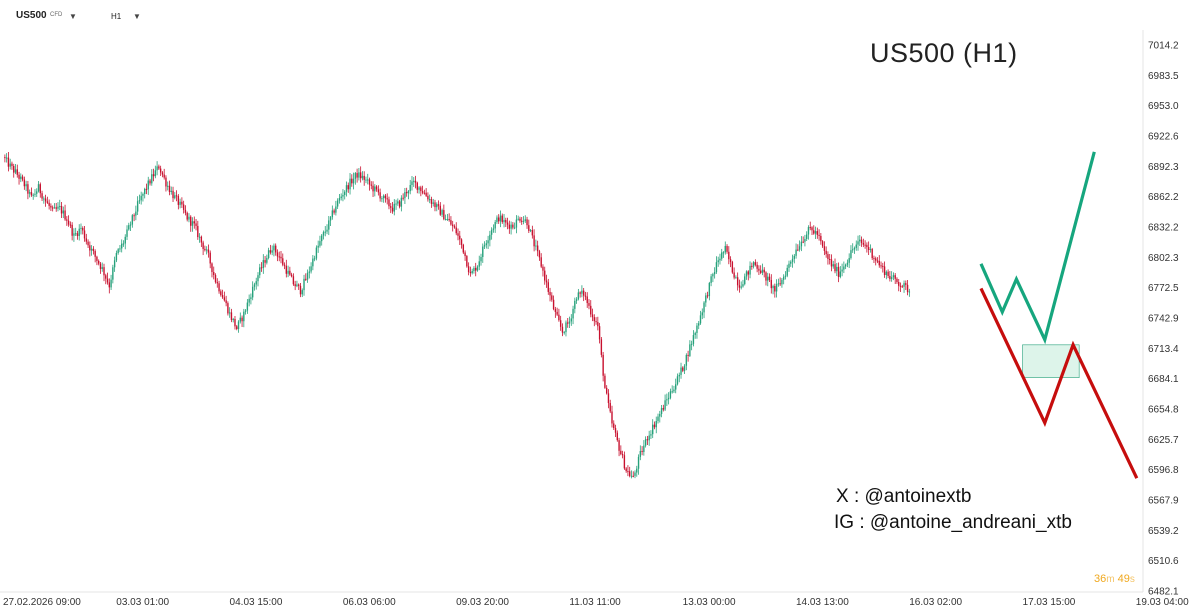 This screenshot has height=616, width=1200. What do you see at coordinates (116, 16) in the screenshot?
I see `timeframe-label: H1` at bounding box center [116, 16].